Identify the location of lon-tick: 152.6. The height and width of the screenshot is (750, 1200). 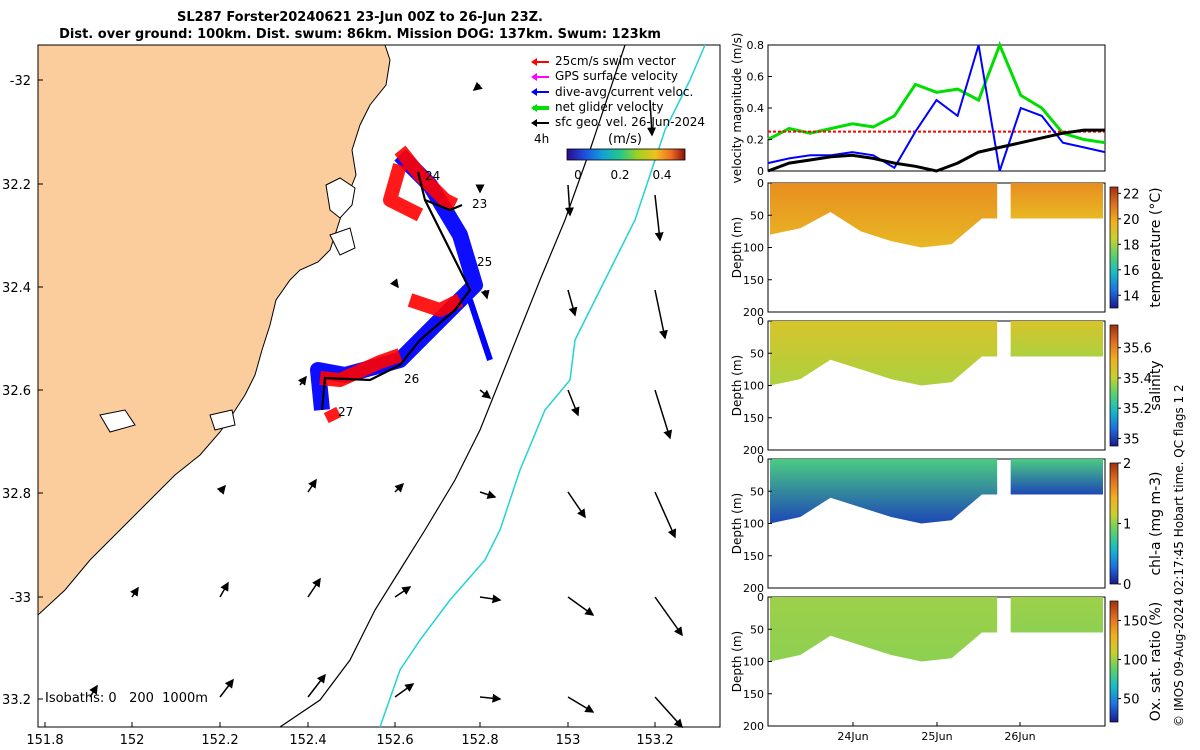
(394, 740).